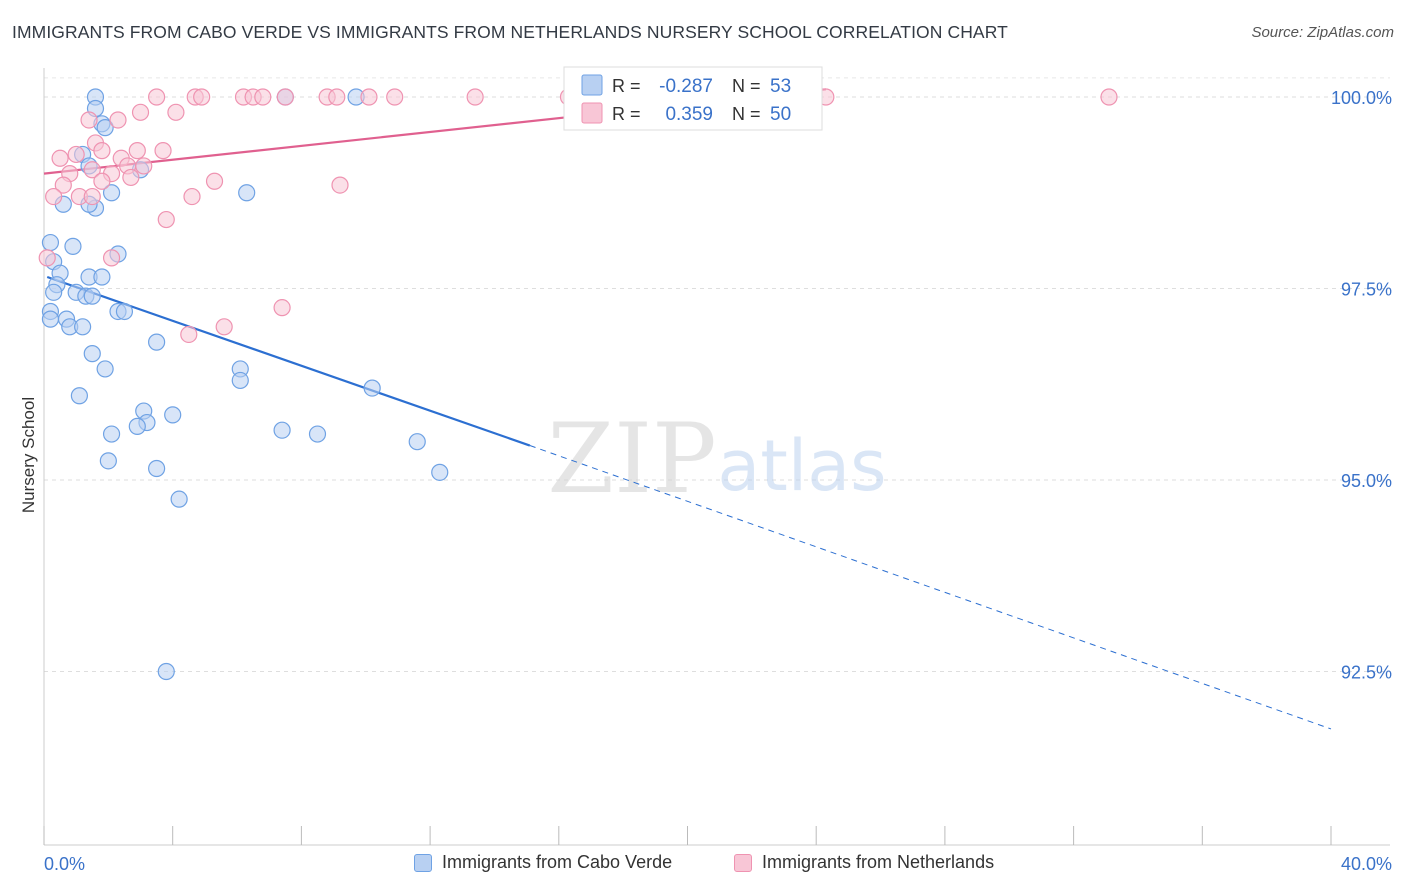 The width and height of the screenshot is (1406, 892). What do you see at coordinates (423, 862) in the screenshot?
I see `legend-marker-cabo-verde` at bounding box center [423, 862].